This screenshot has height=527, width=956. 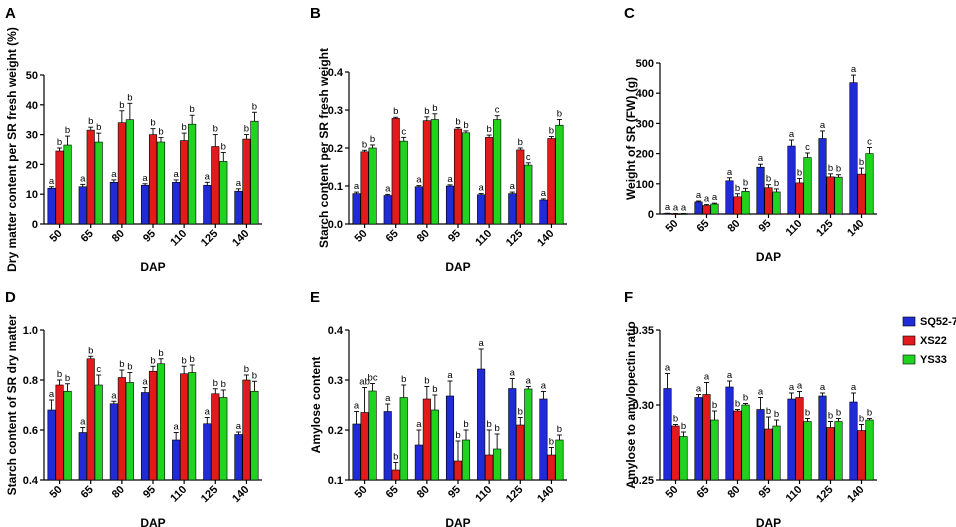 I want to click on legend-label: SQ52-7, so click(x=938, y=322).